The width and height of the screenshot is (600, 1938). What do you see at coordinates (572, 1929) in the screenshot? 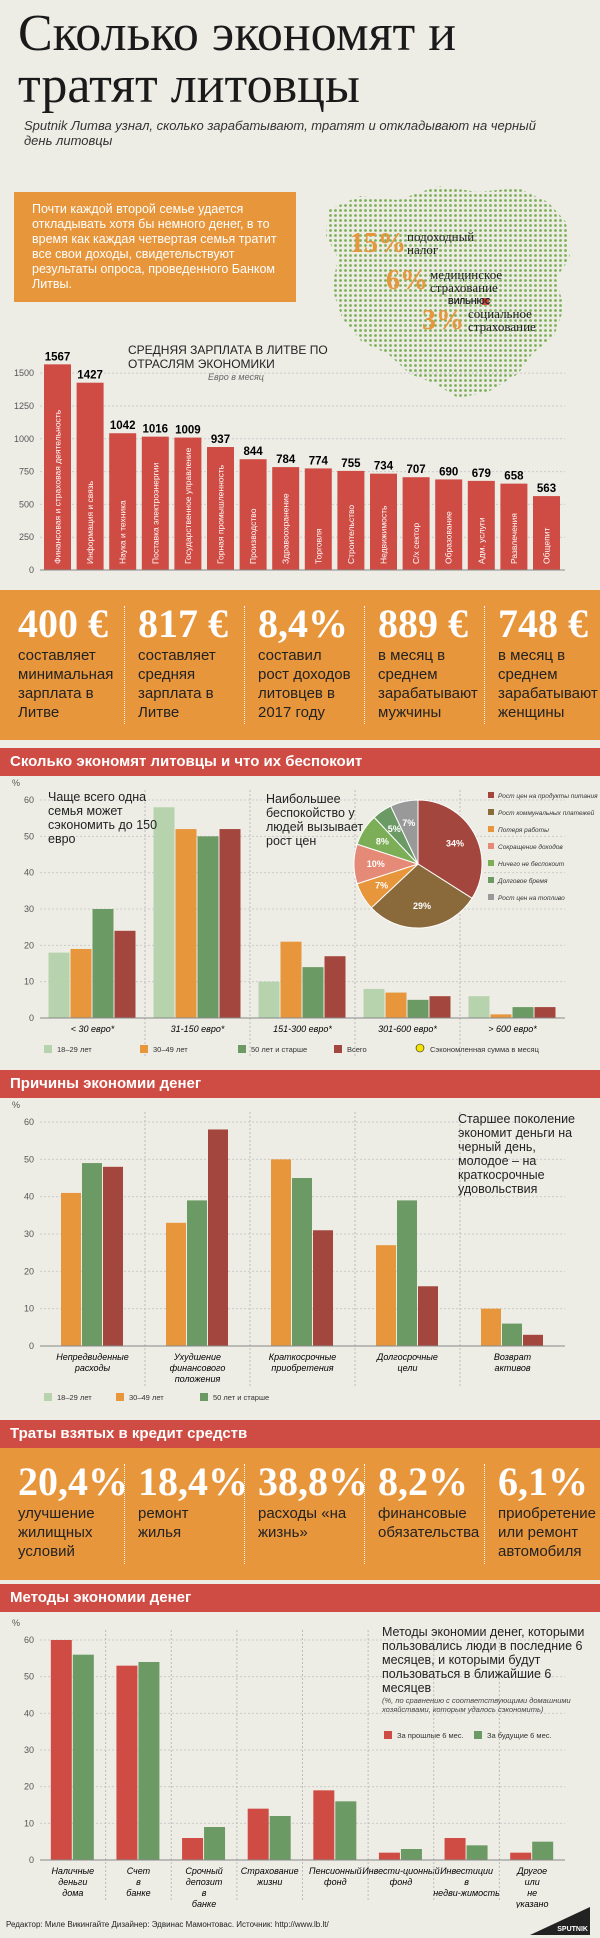
I see `logo-text: SPUTNIK` at bounding box center [572, 1929].